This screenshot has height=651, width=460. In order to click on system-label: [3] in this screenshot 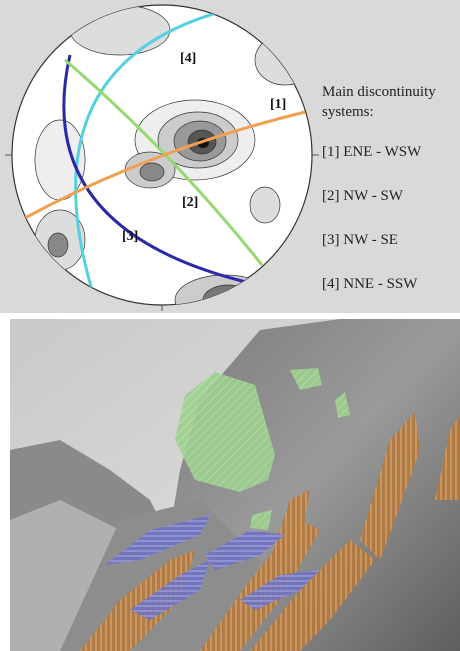, I will do `click(130, 236)`.